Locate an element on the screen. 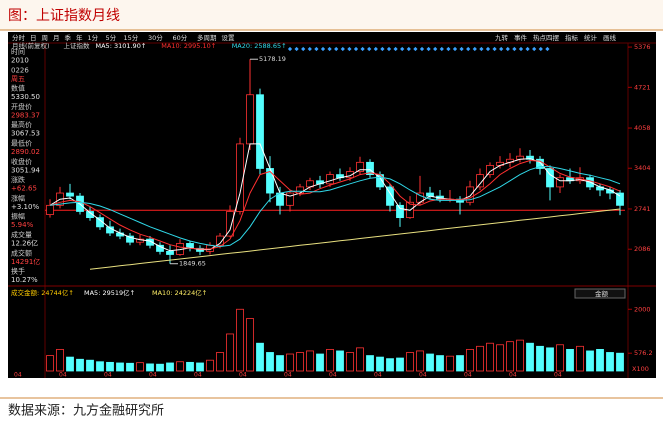  info-value: 3067.53 is located at coordinates (25, 134).